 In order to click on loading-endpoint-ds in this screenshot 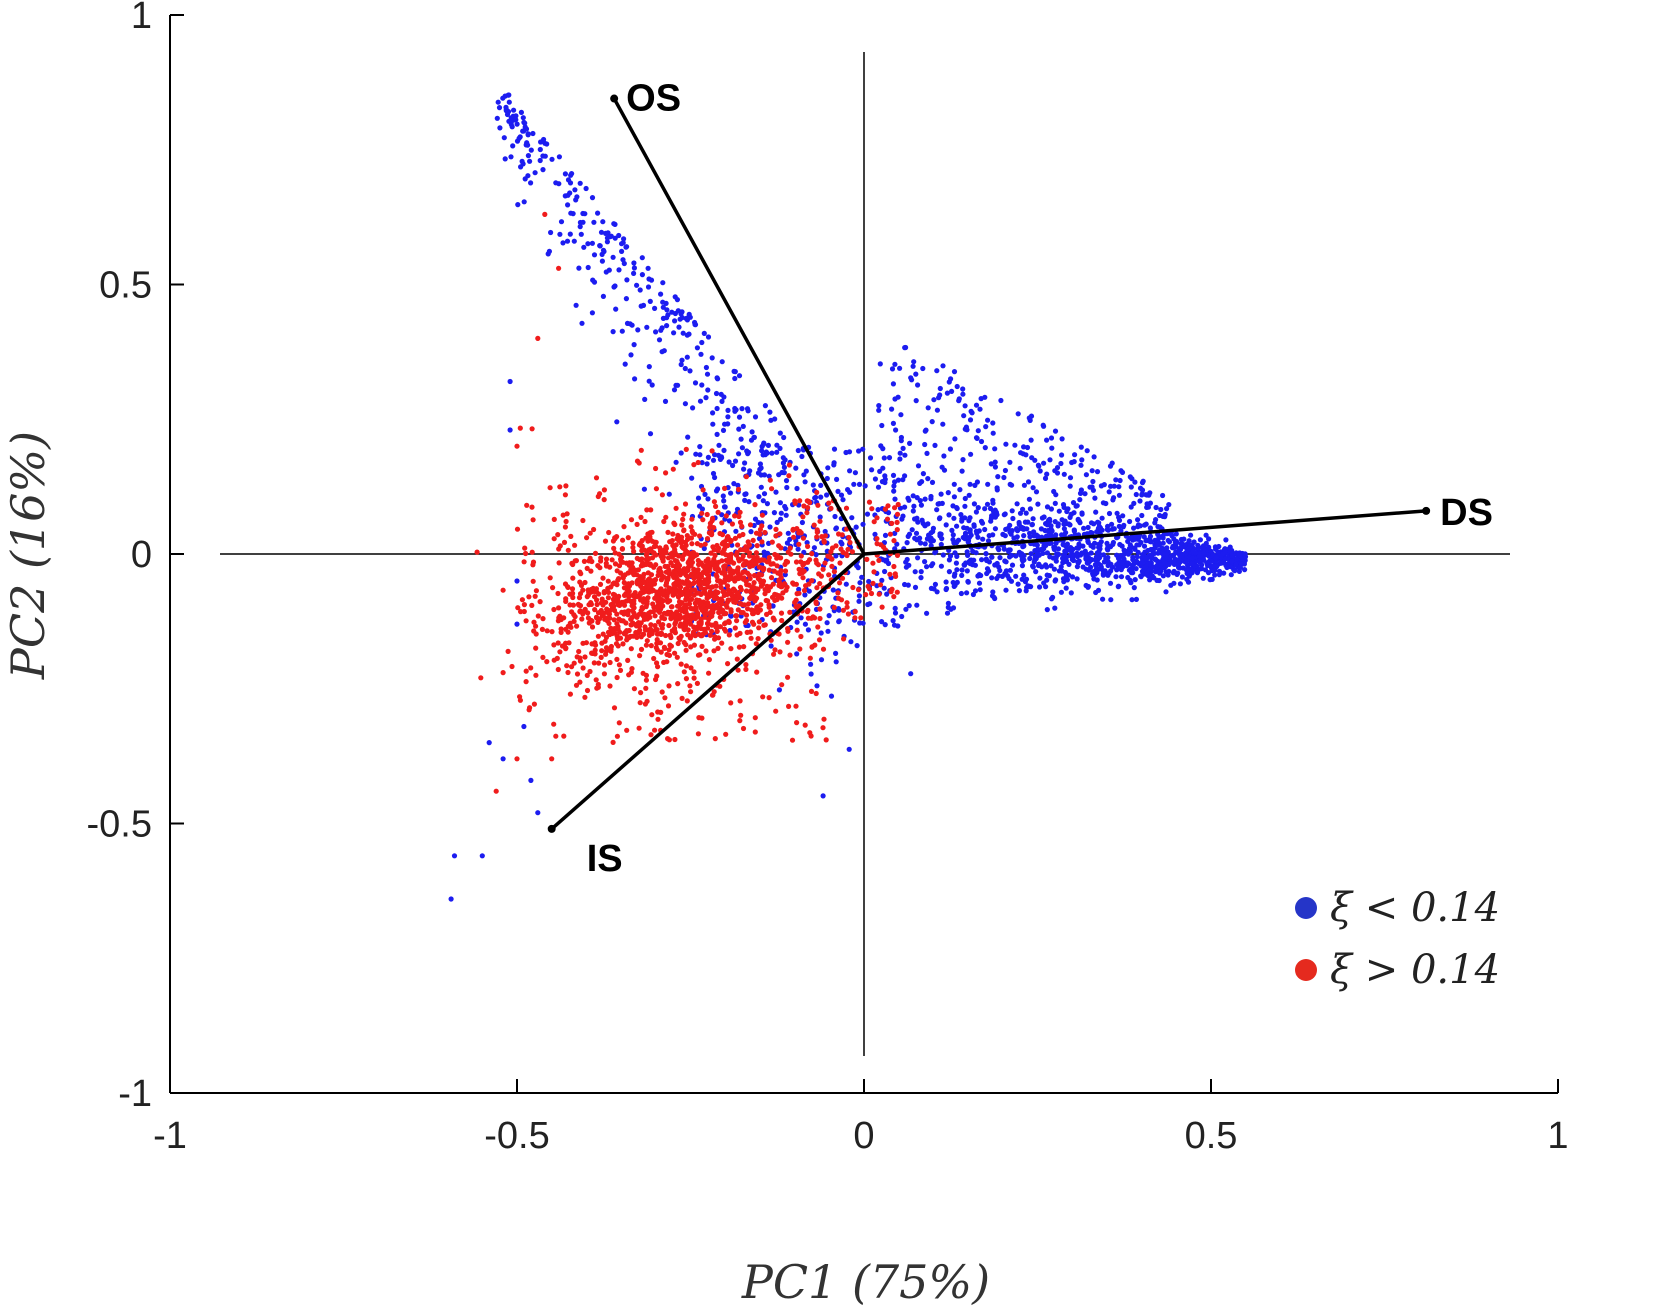, I will do `click(1426, 510)`.